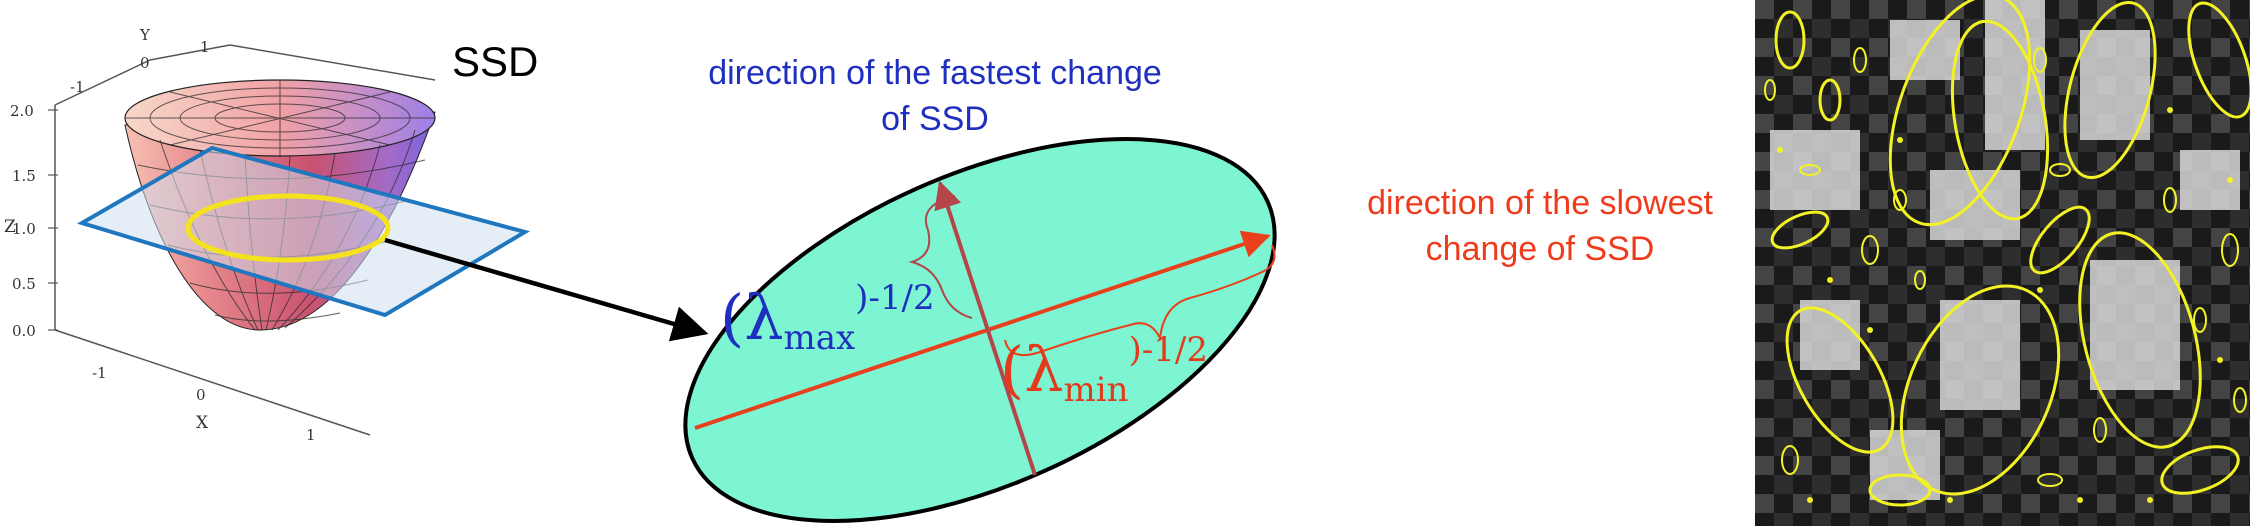 The width and height of the screenshot is (2250, 531). What do you see at coordinates (311, 435) in the screenshot?
I see `x-tick-1: 1` at bounding box center [311, 435].